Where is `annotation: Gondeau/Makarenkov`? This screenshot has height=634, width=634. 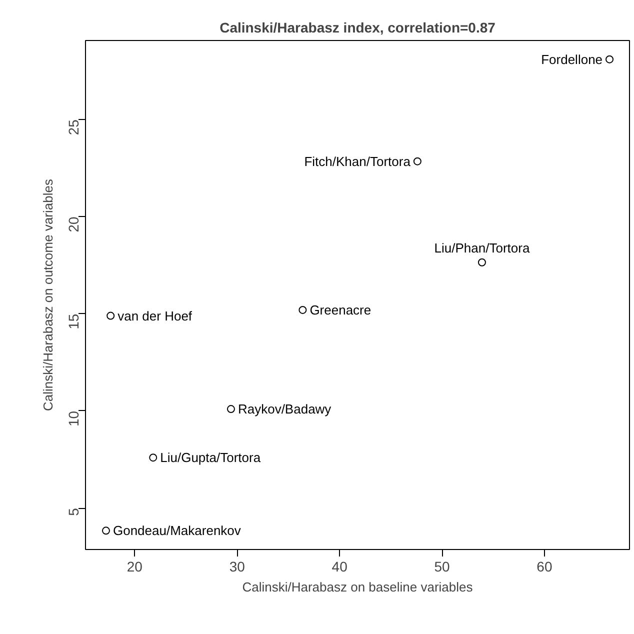
annotation: Gondeau/Makarenkov is located at coordinates (177, 530).